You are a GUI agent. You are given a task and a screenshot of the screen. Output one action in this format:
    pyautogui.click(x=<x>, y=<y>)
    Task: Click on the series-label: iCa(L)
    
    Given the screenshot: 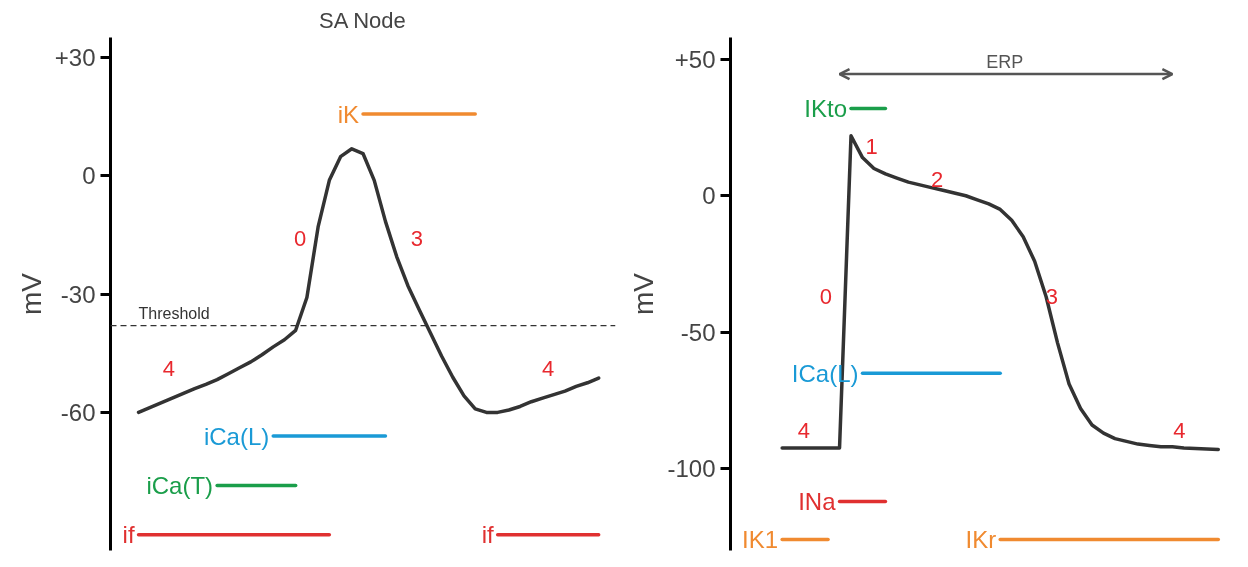 What is the action you would take?
    pyautogui.click(x=236, y=436)
    